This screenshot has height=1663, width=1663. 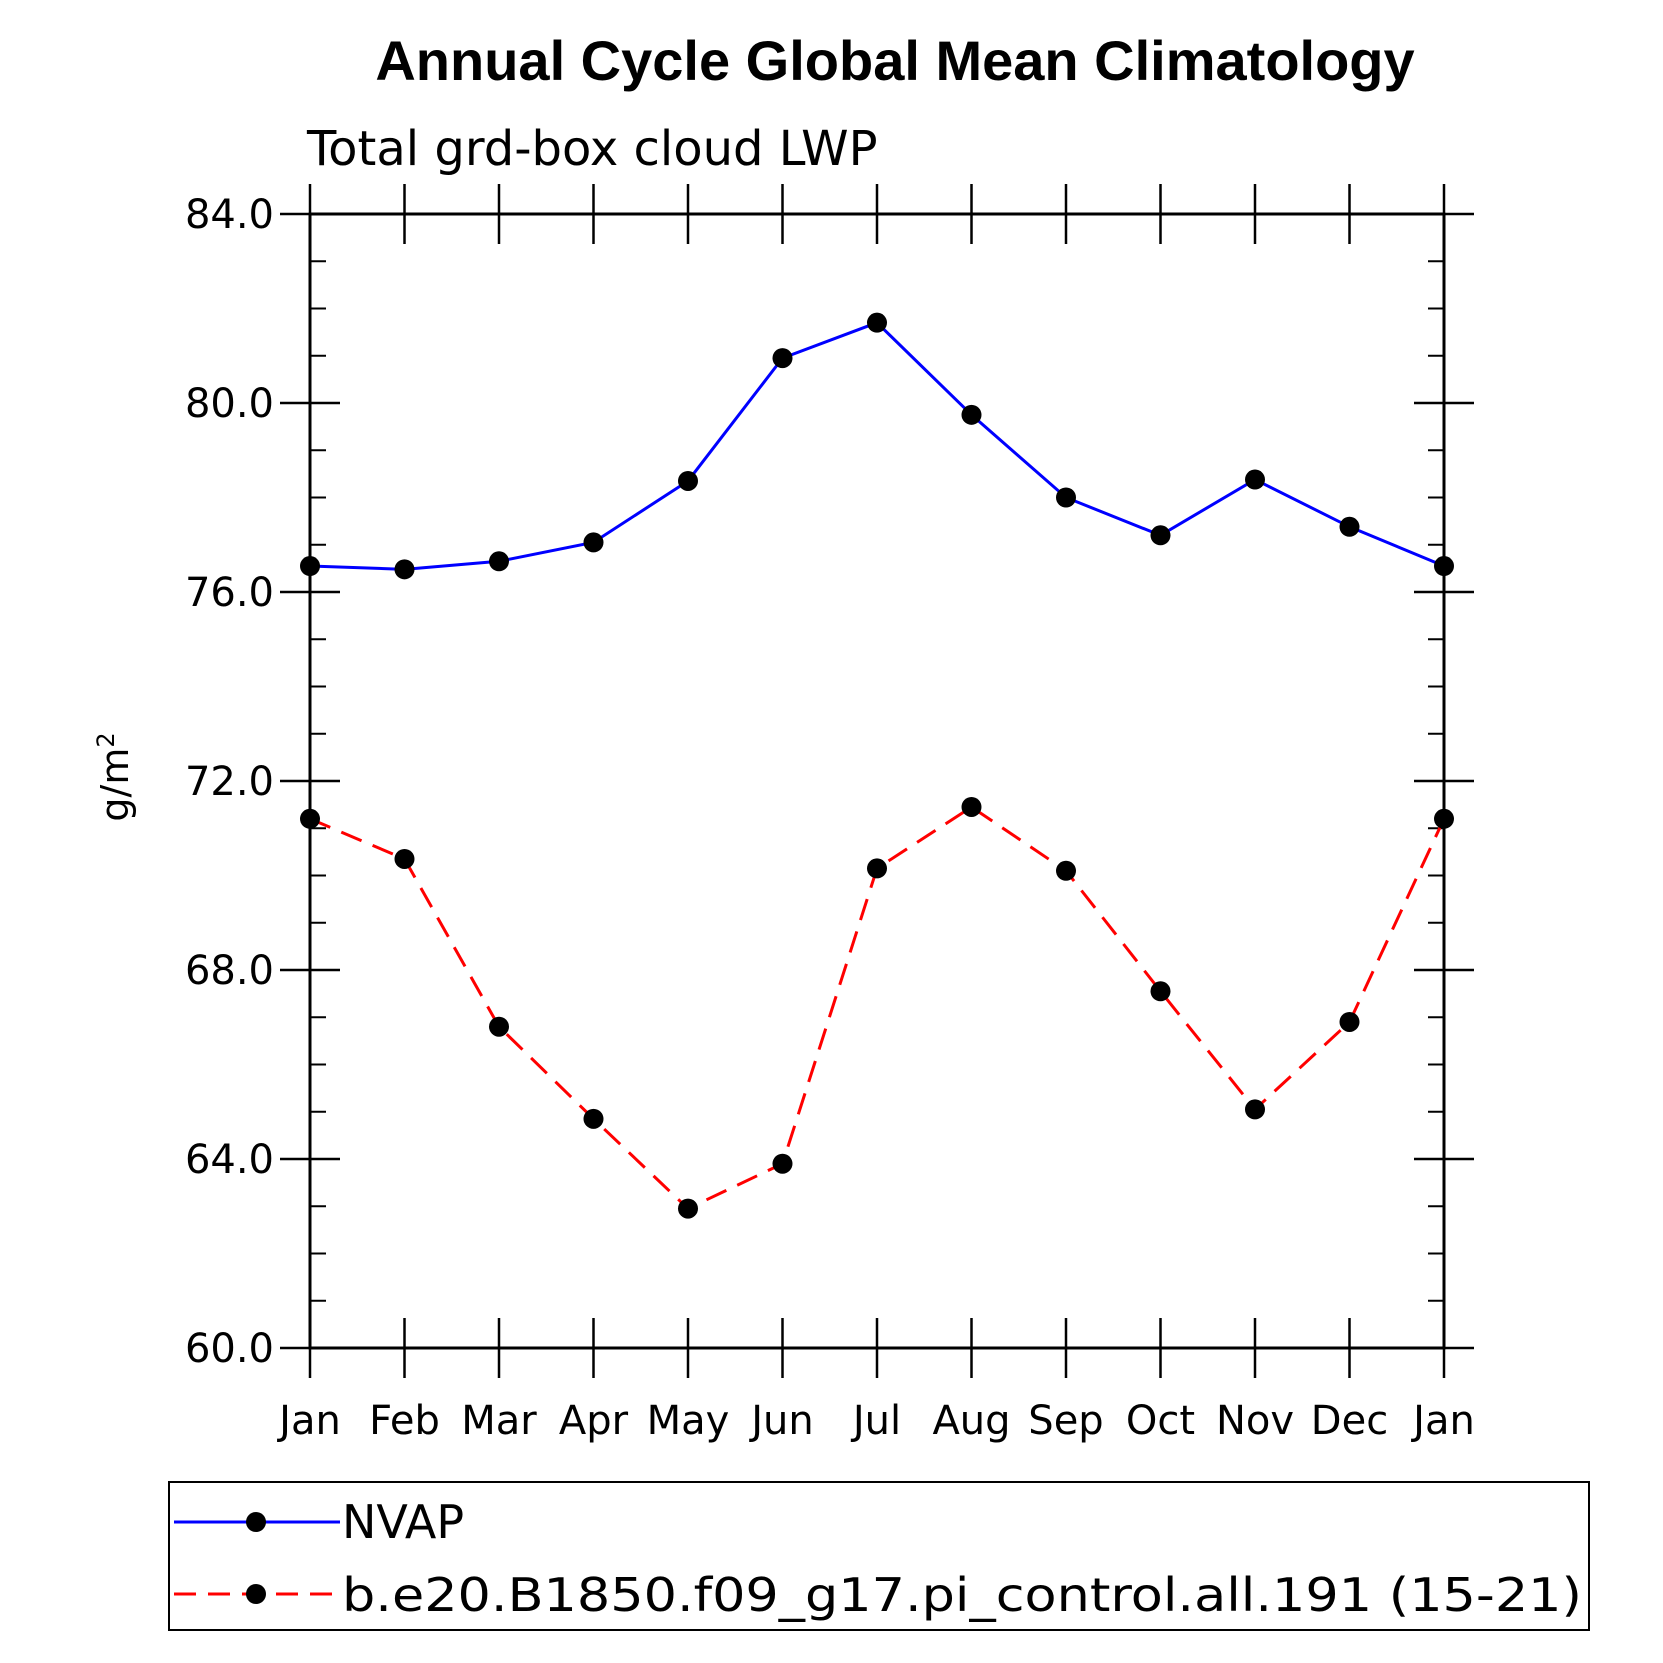 I want to click on x-tick-label: Sep, so click(x=1065, y=1421).